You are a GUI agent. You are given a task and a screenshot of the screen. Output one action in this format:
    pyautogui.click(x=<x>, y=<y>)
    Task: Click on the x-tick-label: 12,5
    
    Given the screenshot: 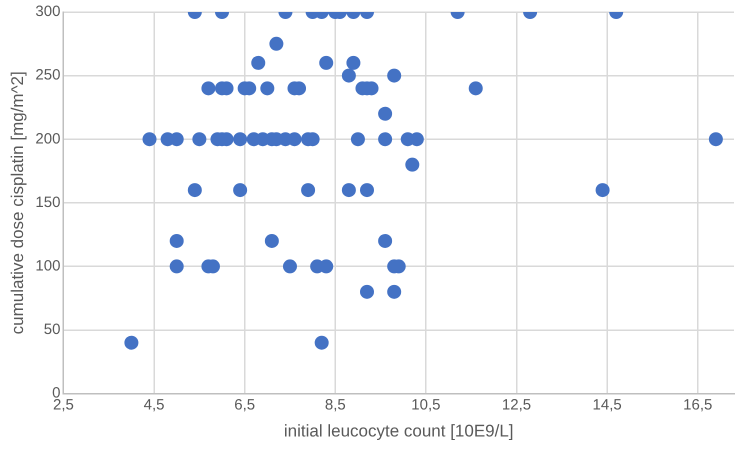 What is the action you would take?
    pyautogui.click(x=517, y=405)
    